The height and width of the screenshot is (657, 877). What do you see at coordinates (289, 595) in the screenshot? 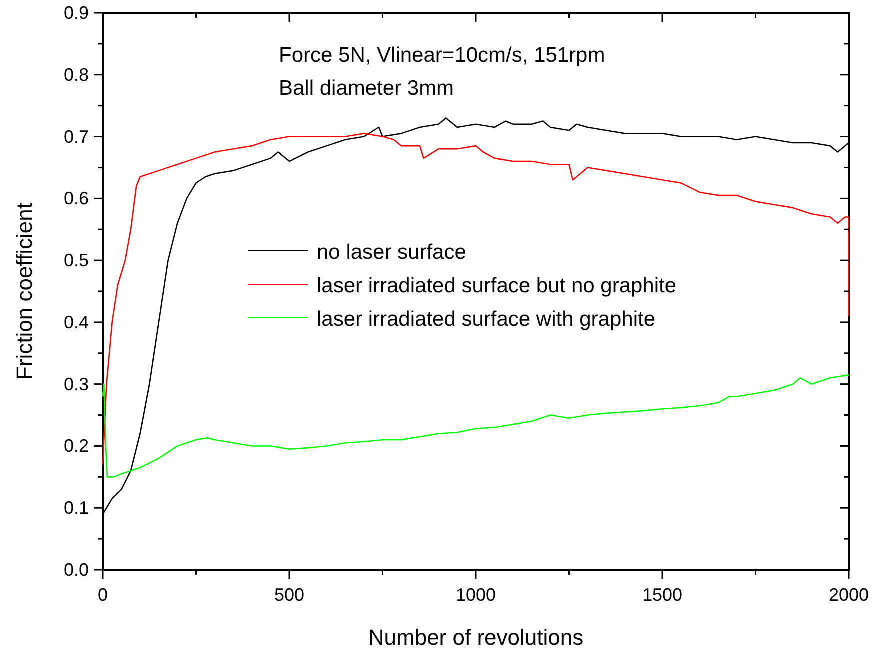
I see `x-tick-label: 500` at bounding box center [289, 595].